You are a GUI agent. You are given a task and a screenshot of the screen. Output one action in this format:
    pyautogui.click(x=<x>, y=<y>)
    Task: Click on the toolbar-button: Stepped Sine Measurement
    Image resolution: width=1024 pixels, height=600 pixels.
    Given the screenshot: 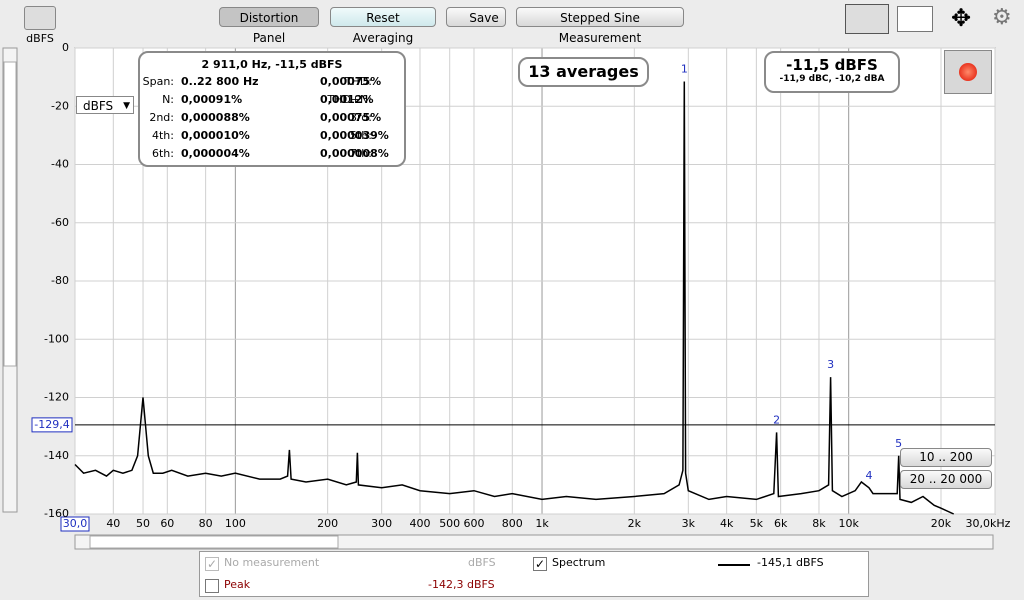 What is the action you would take?
    pyautogui.click(x=600, y=26)
    